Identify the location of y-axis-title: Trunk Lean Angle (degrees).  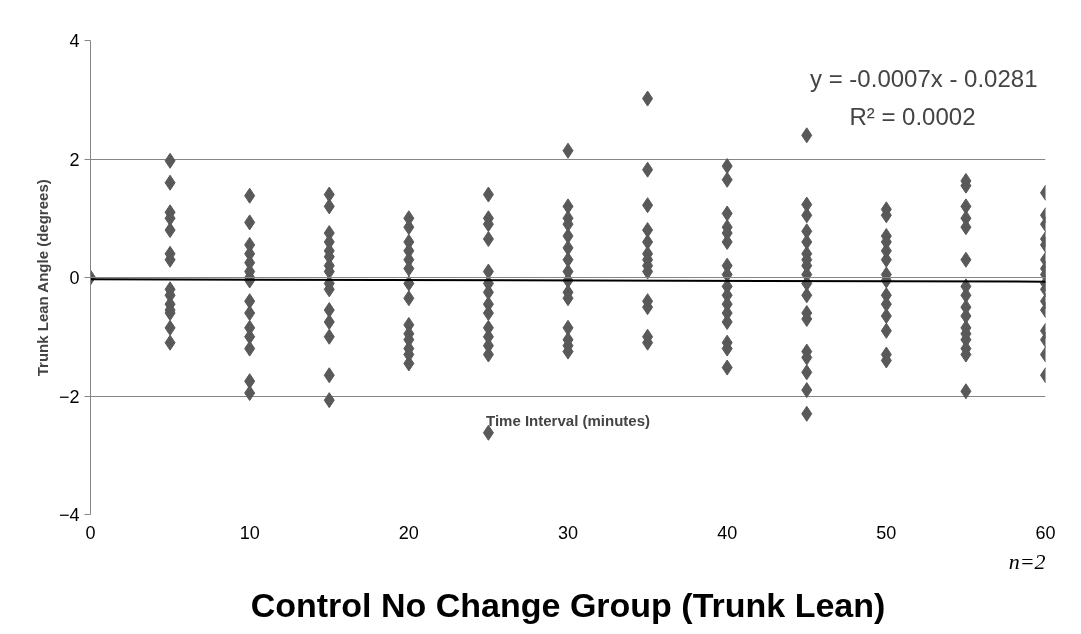
(42, 278).